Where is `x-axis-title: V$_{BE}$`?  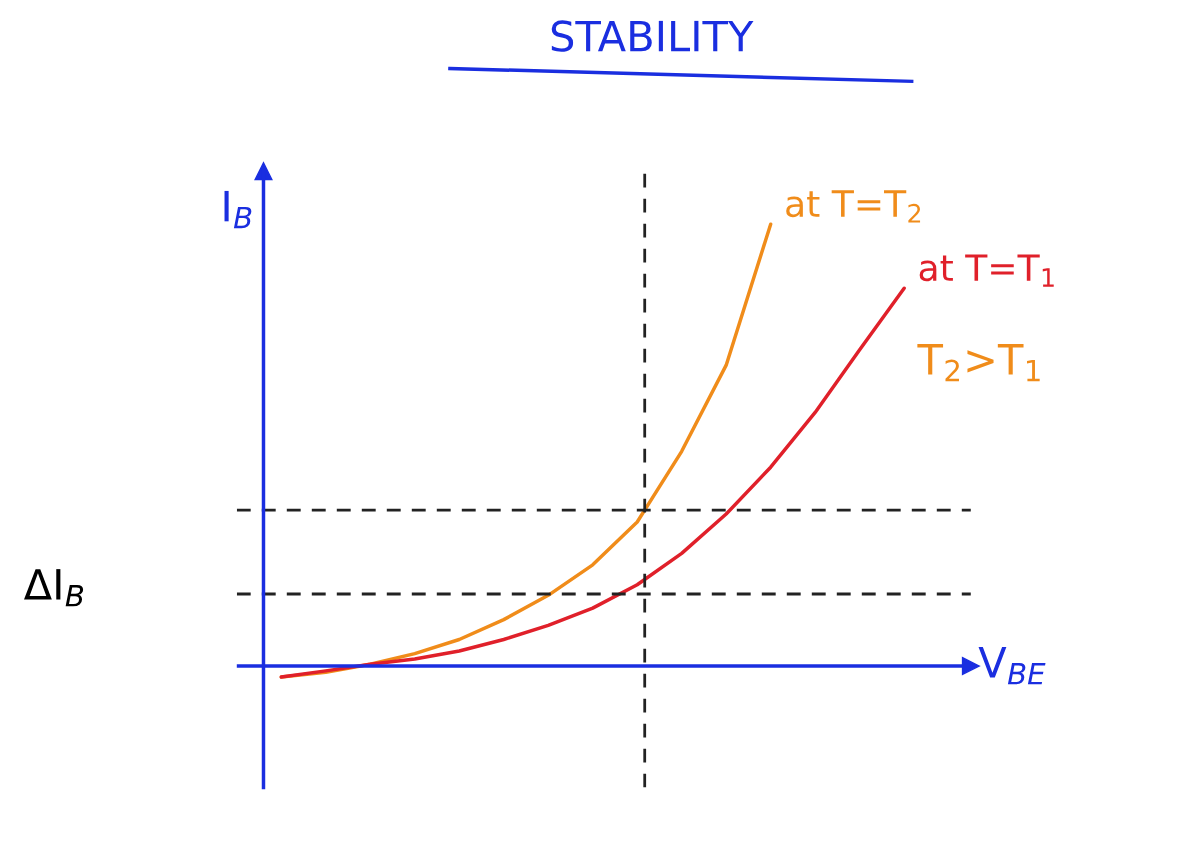 x-axis-title: V$_{BE}$ is located at coordinates (1012, 666).